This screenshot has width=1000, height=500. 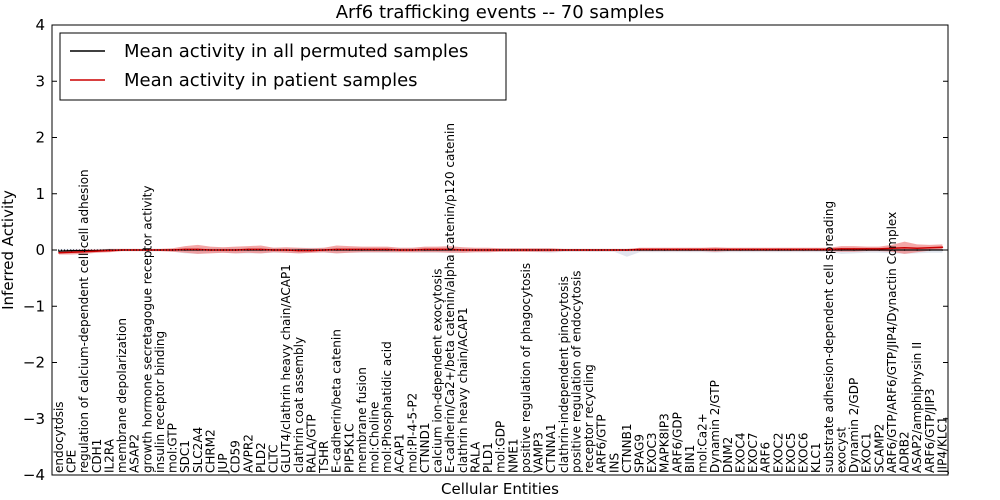 What do you see at coordinates (160, 402) in the screenshot?
I see `category-label: insulin receptor binding` at bounding box center [160, 402].